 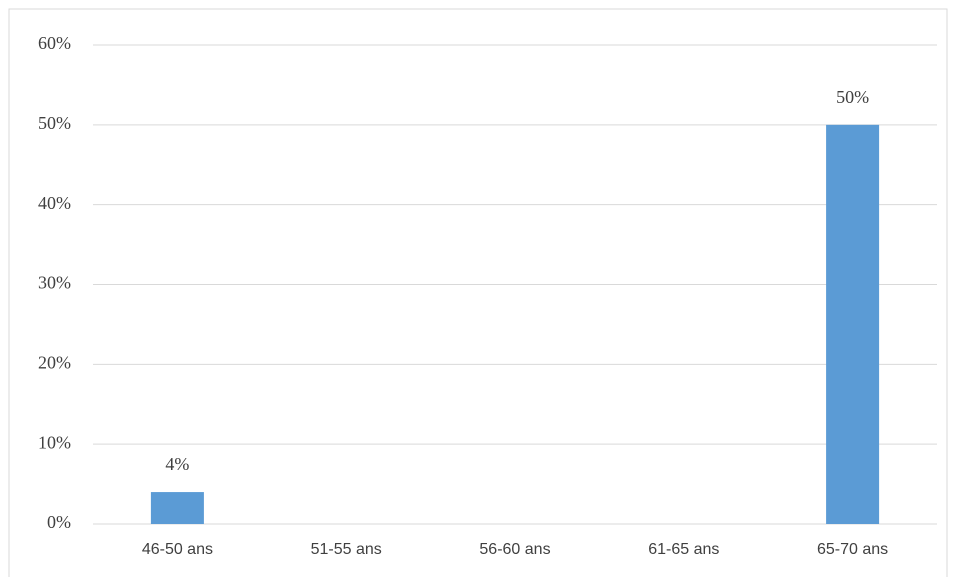 What do you see at coordinates (54, 203) in the screenshot?
I see `y-tick-label: 40%` at bounding box center [54, 203].